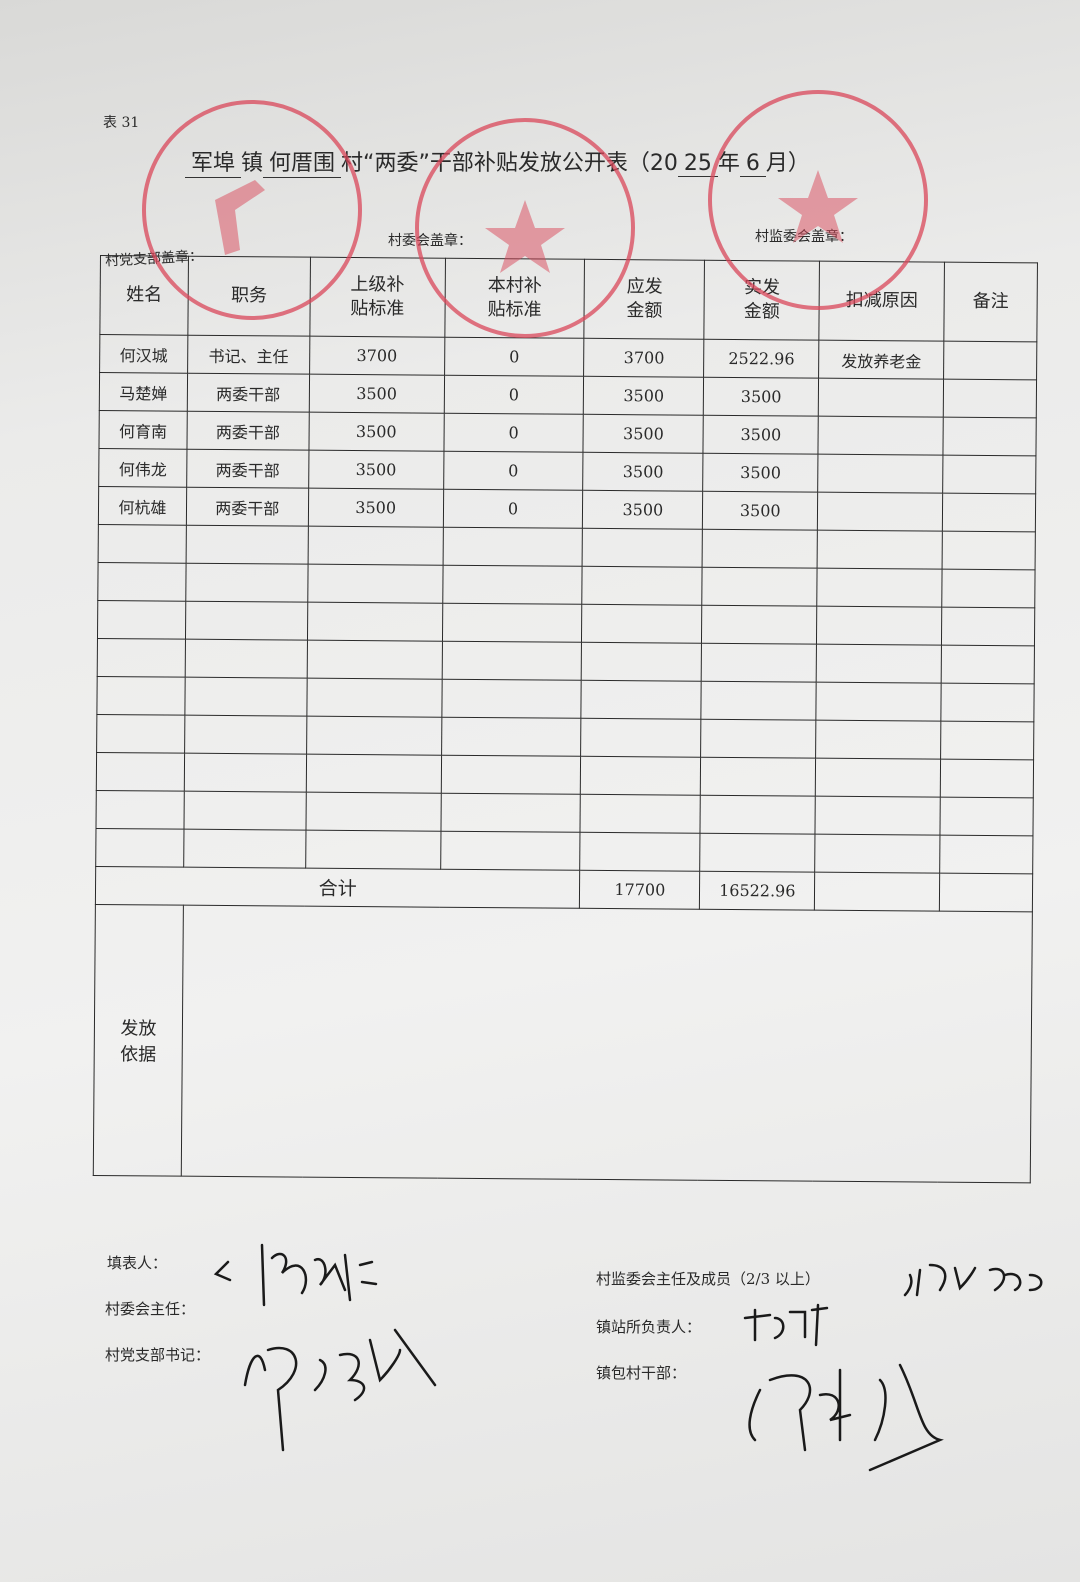 Image resolution: width=1080 pixels, height=1582 pixels. What do you see at coordinates (757, 891) in the screenshot?
I see `total-paid: 16522.96` at bounding box center [757, 891].